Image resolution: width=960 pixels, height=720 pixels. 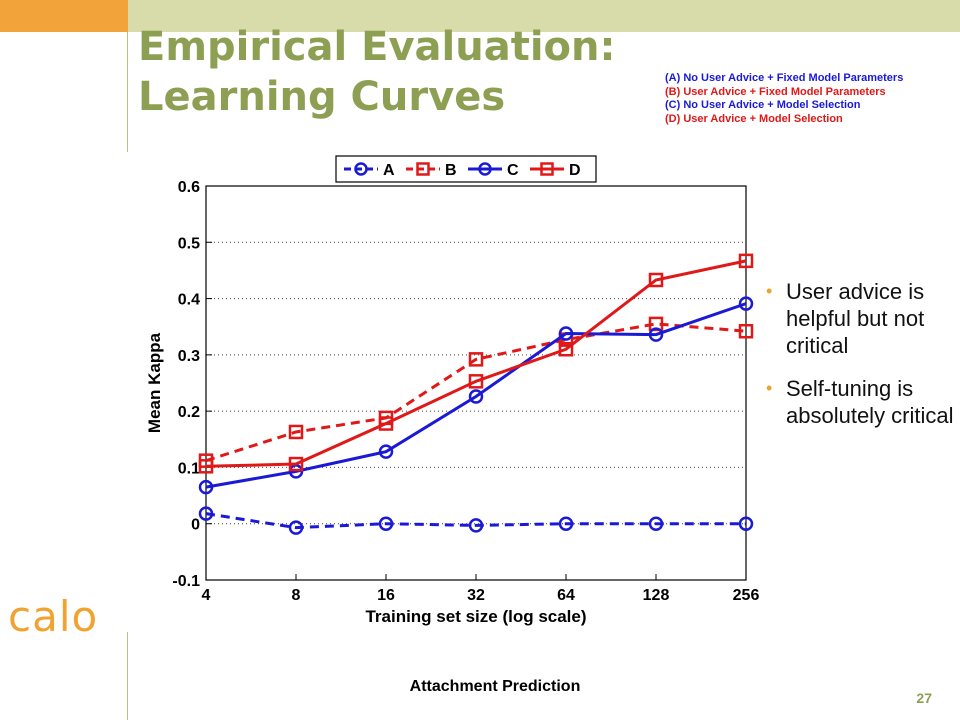 I want to click on page-number: 27, so click(x=924, y=698).